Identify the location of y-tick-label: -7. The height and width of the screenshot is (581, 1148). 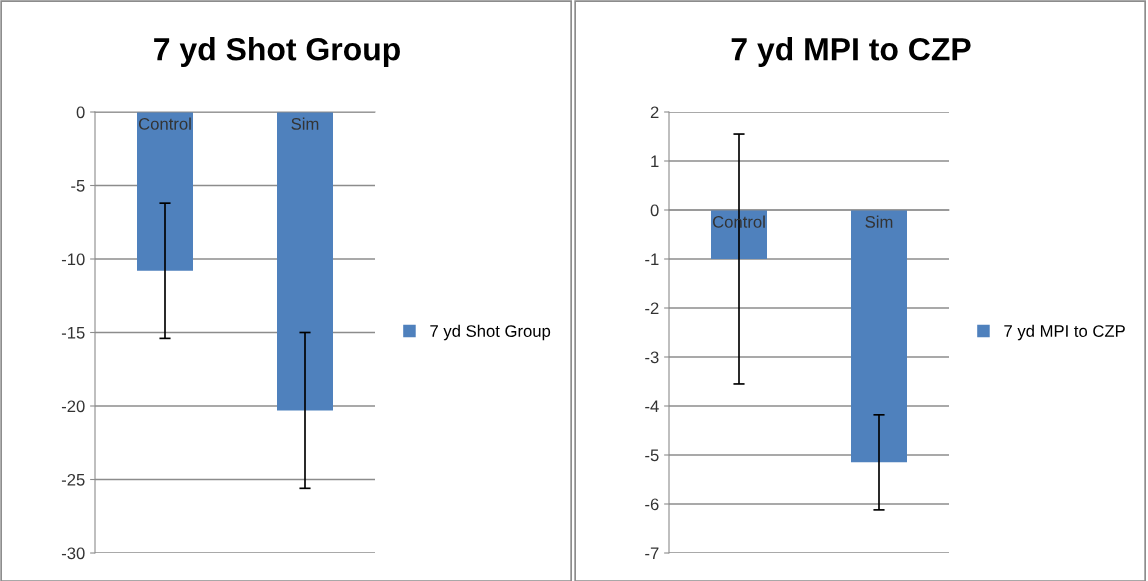
(652, 553).